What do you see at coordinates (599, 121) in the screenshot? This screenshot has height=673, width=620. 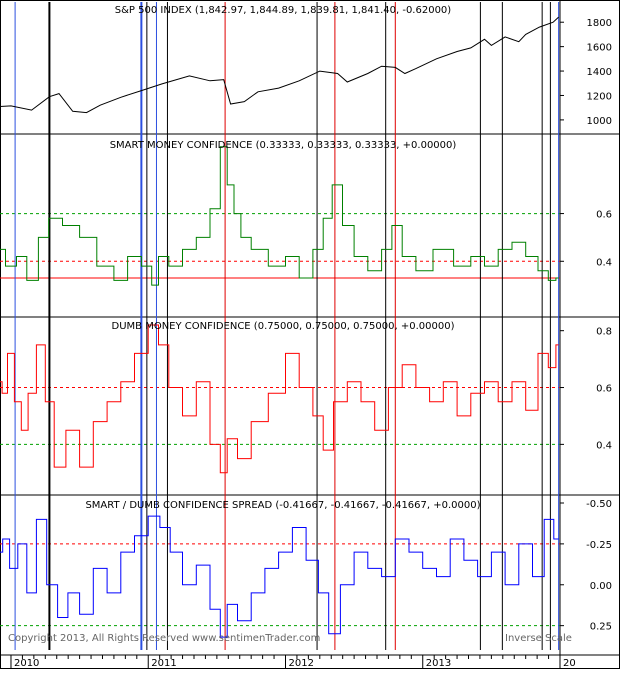 I see `y-tick-label-0-0: 1000` at bounding box center [599, 121].